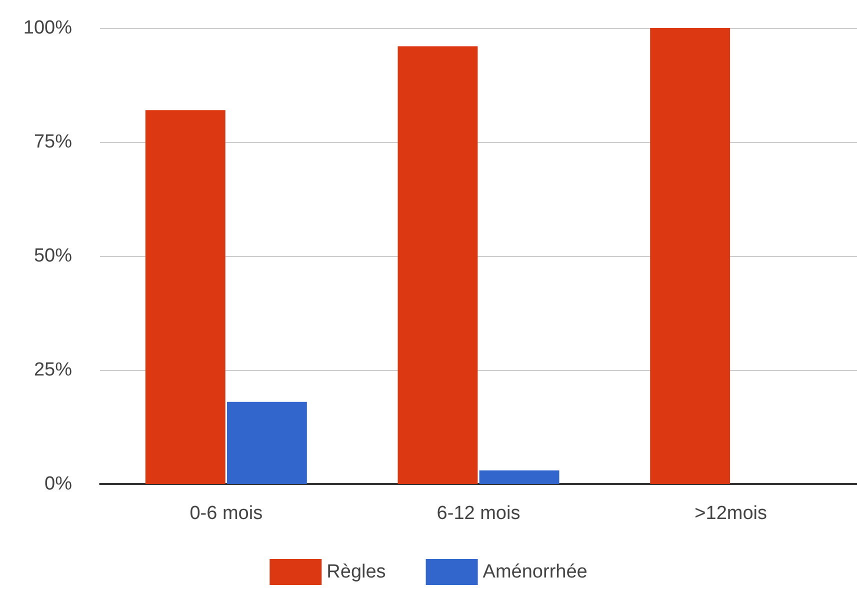  I want to click on y-tick-label: 25%, so click(53, 370).